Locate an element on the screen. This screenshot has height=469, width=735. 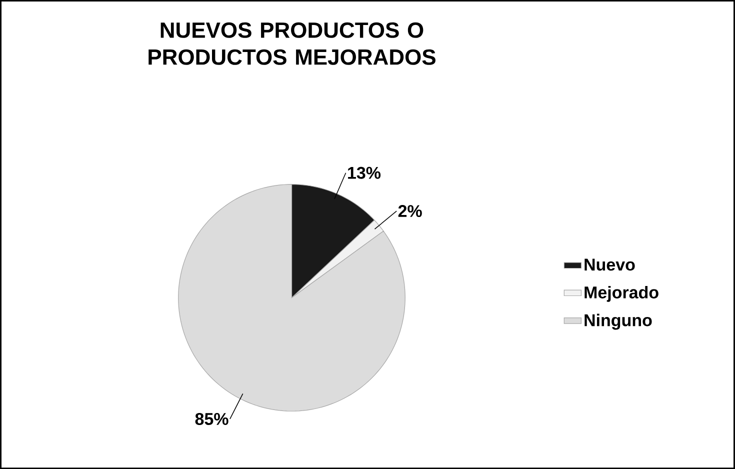
chart-title: NUEVOS PRODUCTOS O PRODUCTOS MEJORADOS is located at coordinates (292, 43).